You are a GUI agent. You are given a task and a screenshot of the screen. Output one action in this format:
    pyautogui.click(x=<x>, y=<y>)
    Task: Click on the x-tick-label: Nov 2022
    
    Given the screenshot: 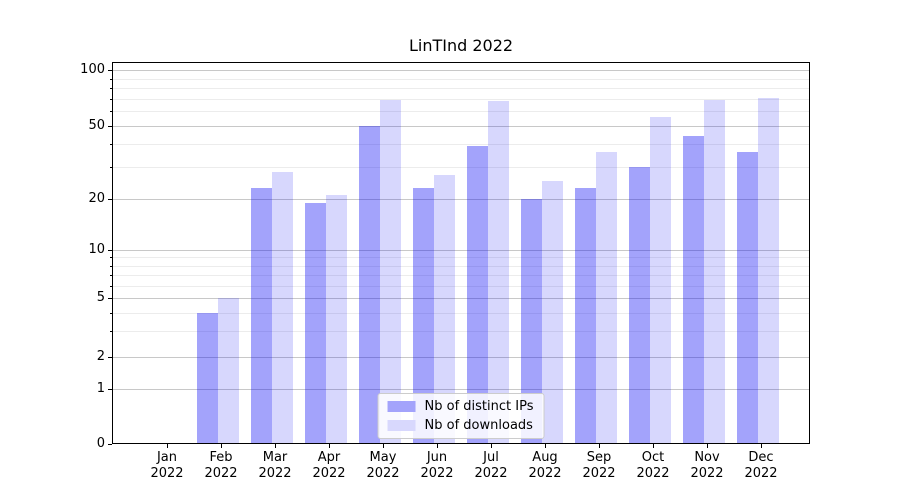 What is the action you would take?
    pyautogui.click(x=707, y=465)
    